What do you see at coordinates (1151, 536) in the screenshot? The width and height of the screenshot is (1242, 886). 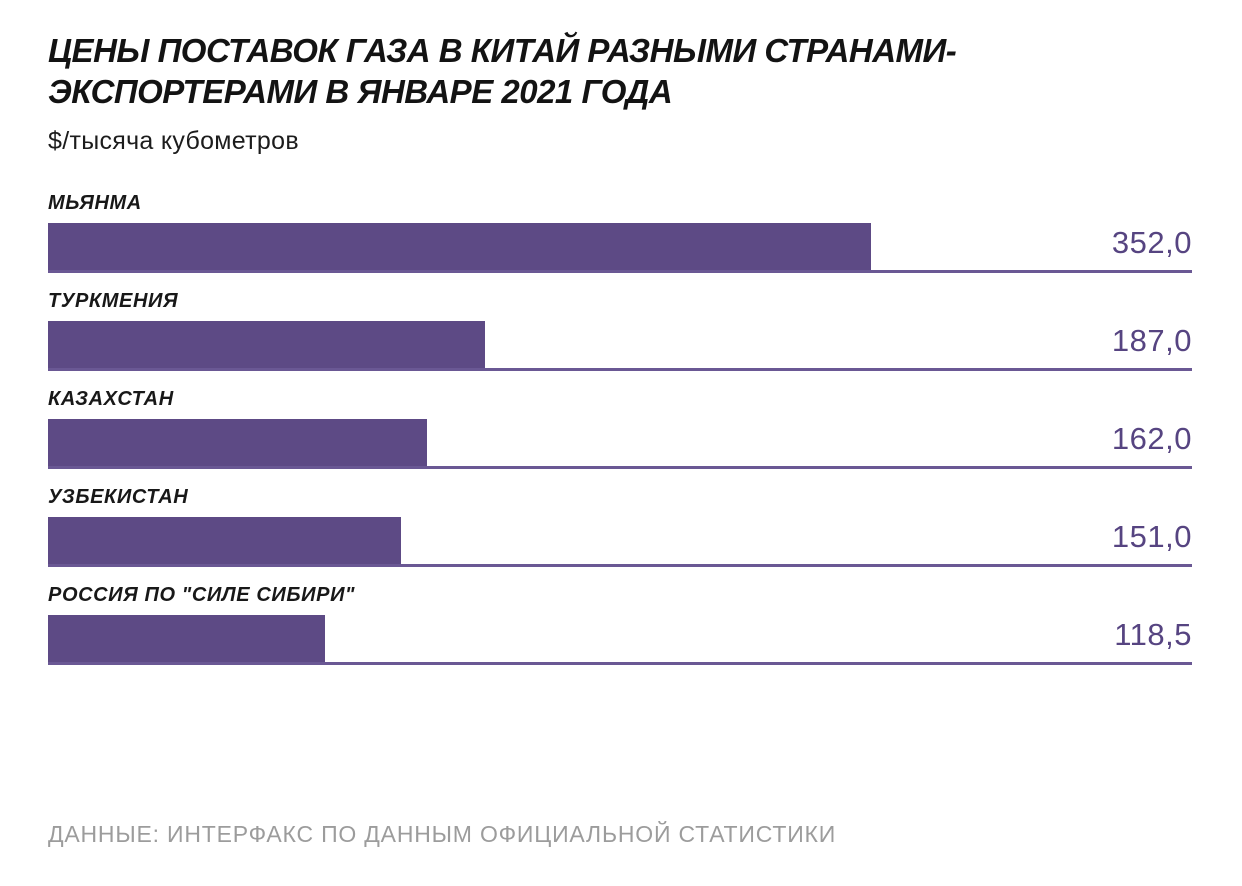 I see `bar-value: 151,0` at bounding box center [1151, 536].